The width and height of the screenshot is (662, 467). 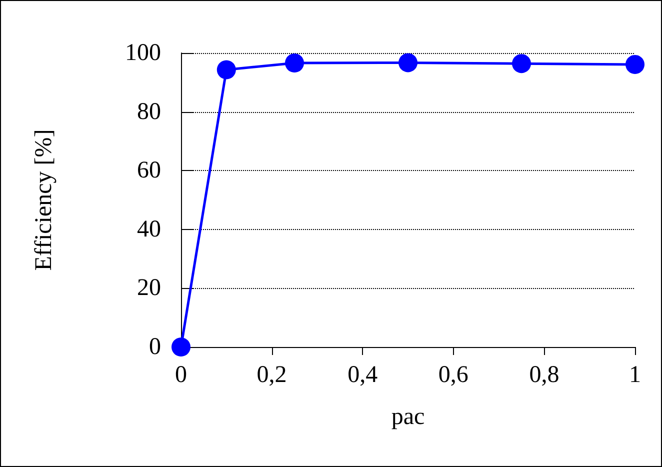 I want to click on x-tick-label: 0,8, so click(x=544, y=375).